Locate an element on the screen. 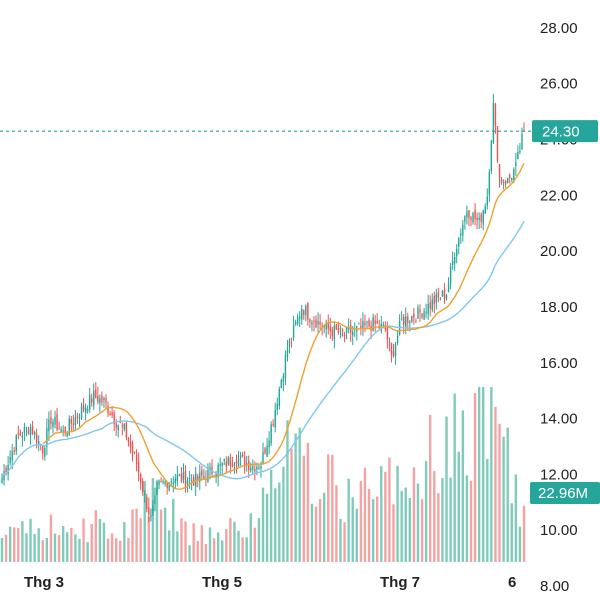  last-price-label: 24.30 is located at coordinates (561, 132).